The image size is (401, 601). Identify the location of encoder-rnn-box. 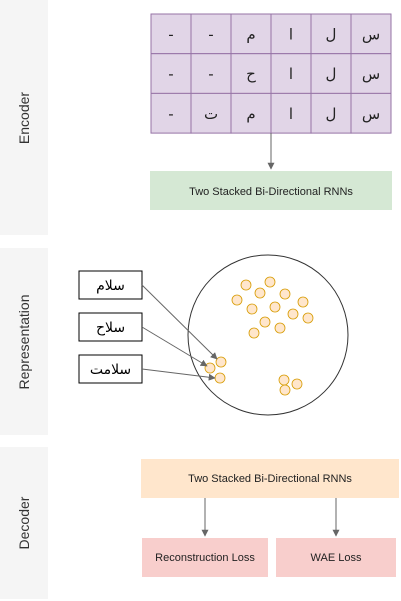
(271, 190).